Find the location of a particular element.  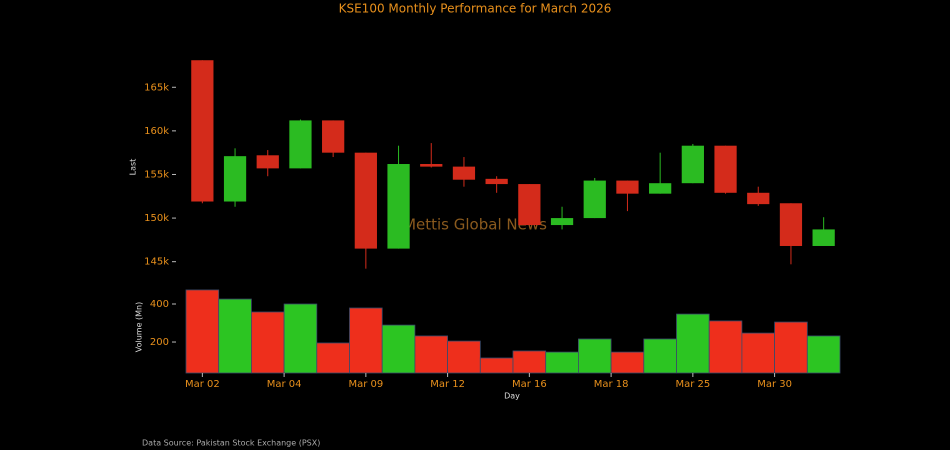

y-tick-label: 400 is located at coordinates (159, 304).